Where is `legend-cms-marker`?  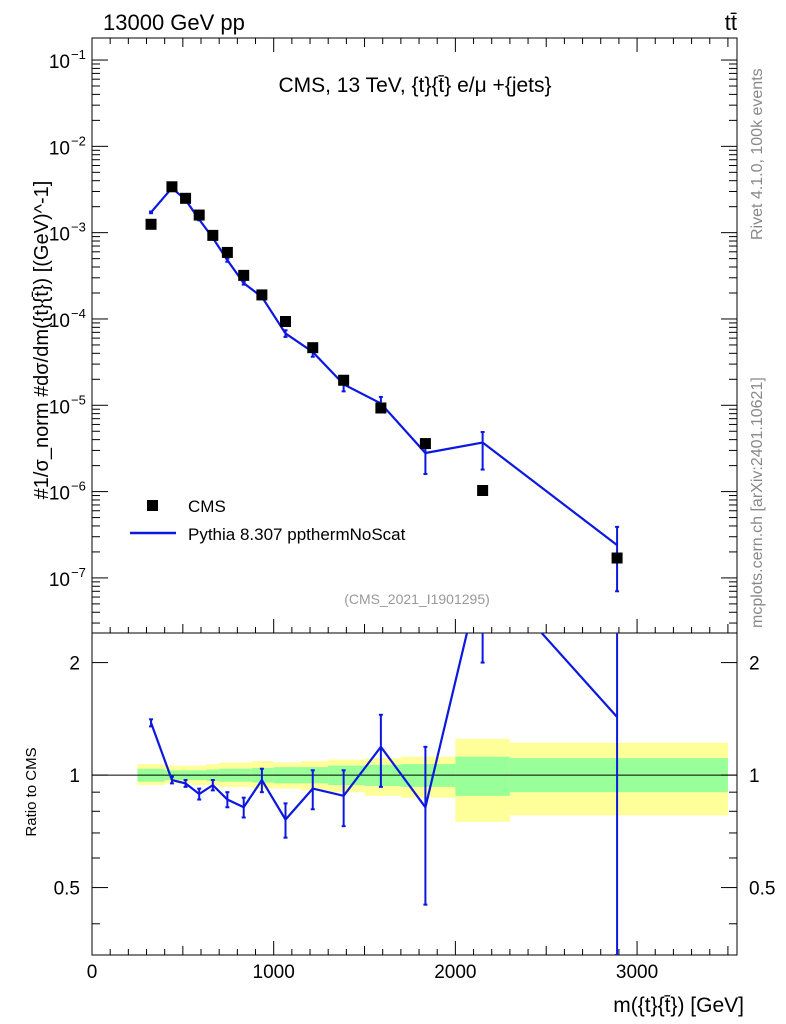 legend-cms-marker is located at coordinates (152, 505).